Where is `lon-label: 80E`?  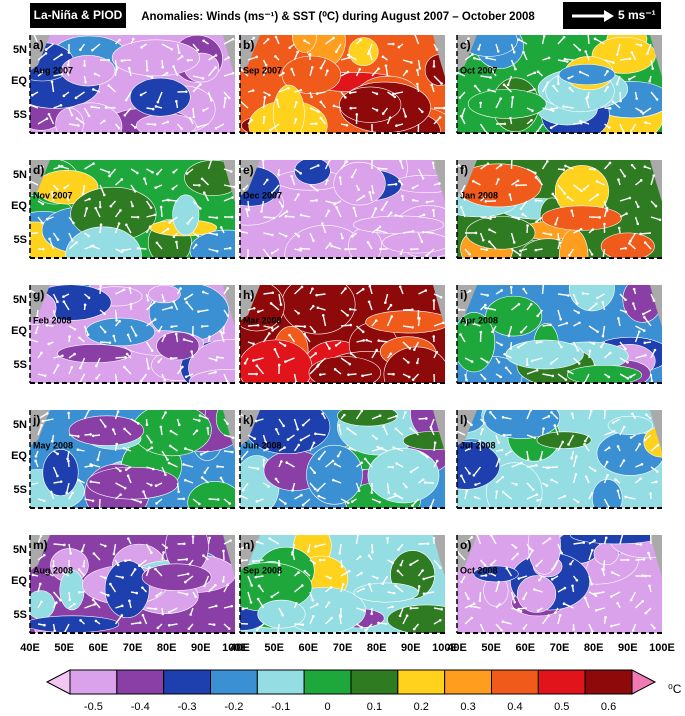 lon-label: 80E is located at coordinates (167, 648).